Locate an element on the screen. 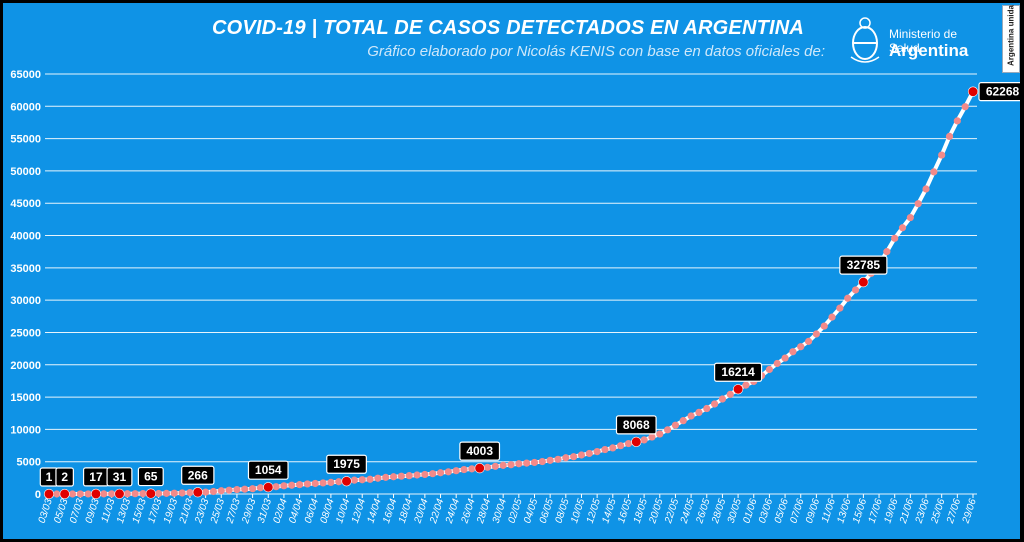  value-label: 31 is located at coordinates (120, 477).